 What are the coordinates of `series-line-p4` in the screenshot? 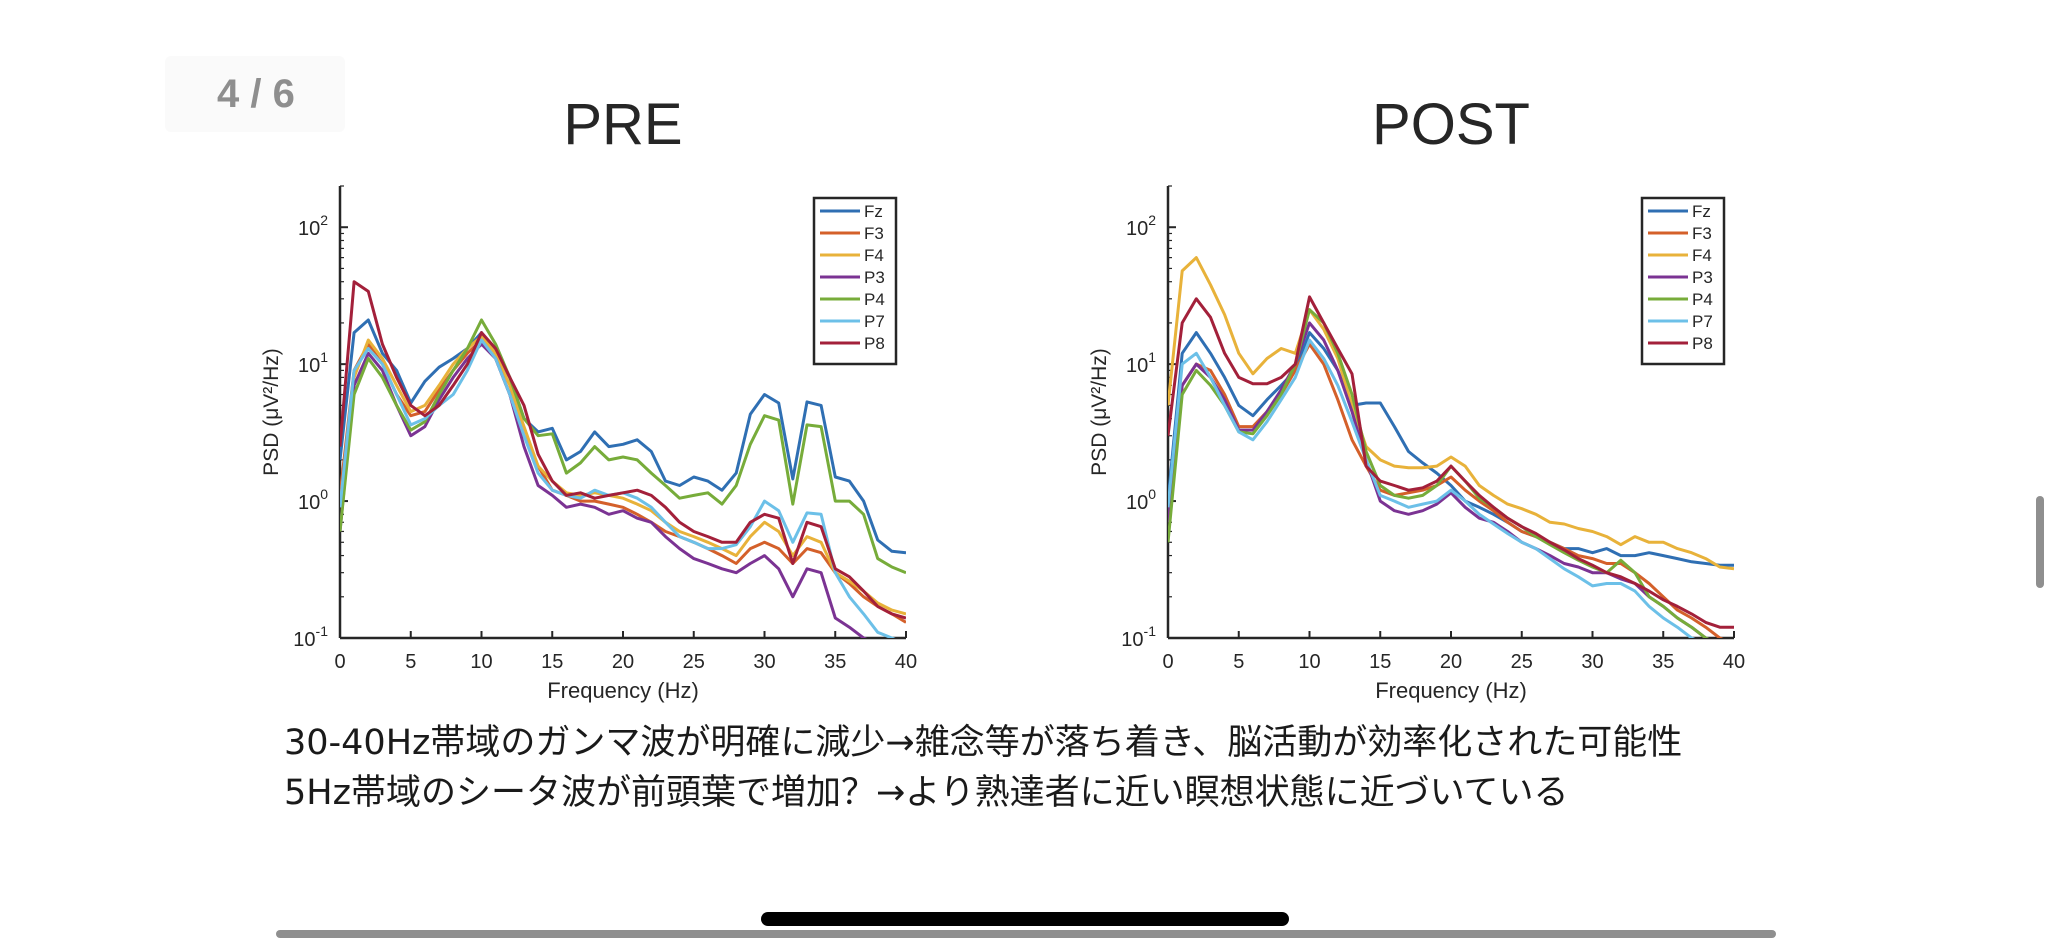 It's located at (623, 446).